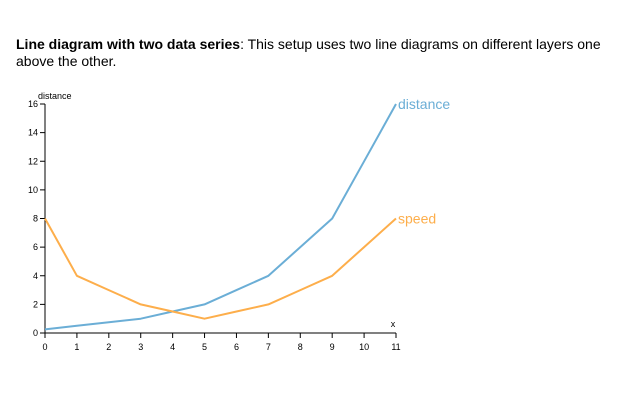  I want to click on description-title: Line diagram with two data series, so click(128, 44).